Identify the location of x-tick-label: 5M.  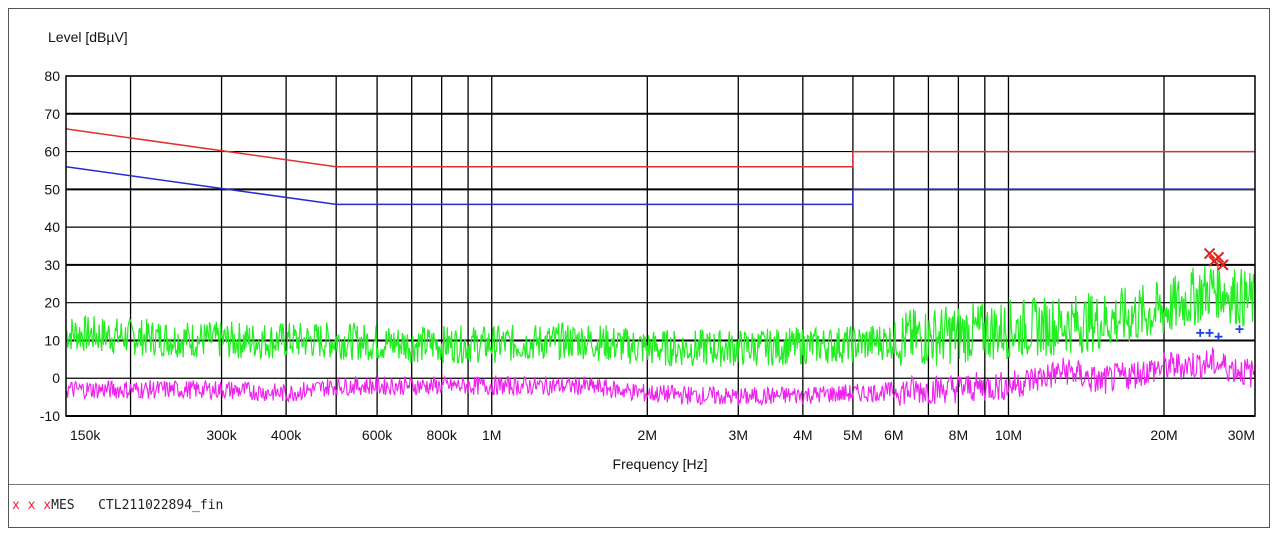
(852, 435).